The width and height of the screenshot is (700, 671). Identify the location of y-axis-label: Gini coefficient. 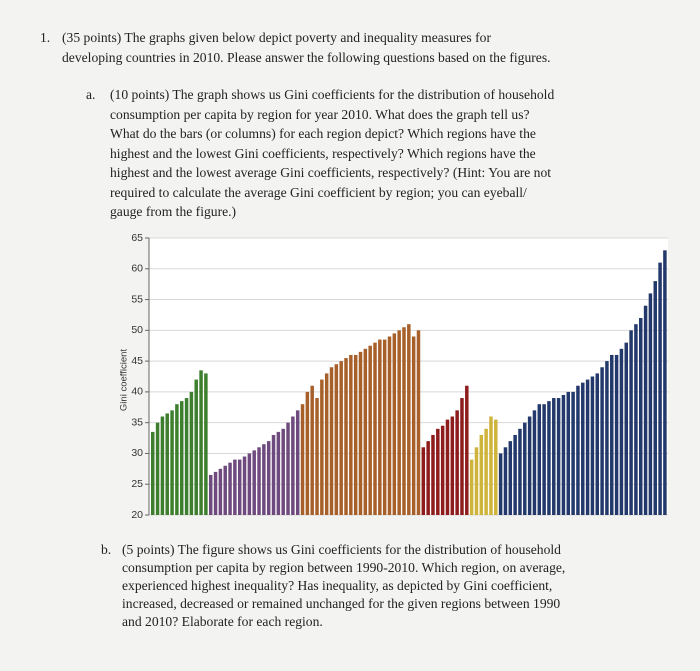
(124, 380).